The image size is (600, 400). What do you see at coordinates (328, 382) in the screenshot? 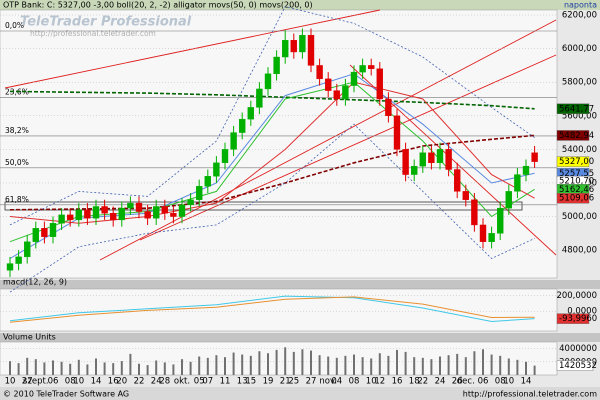
I see `x-tick-label: nov.` at bounding box center [328, 382].